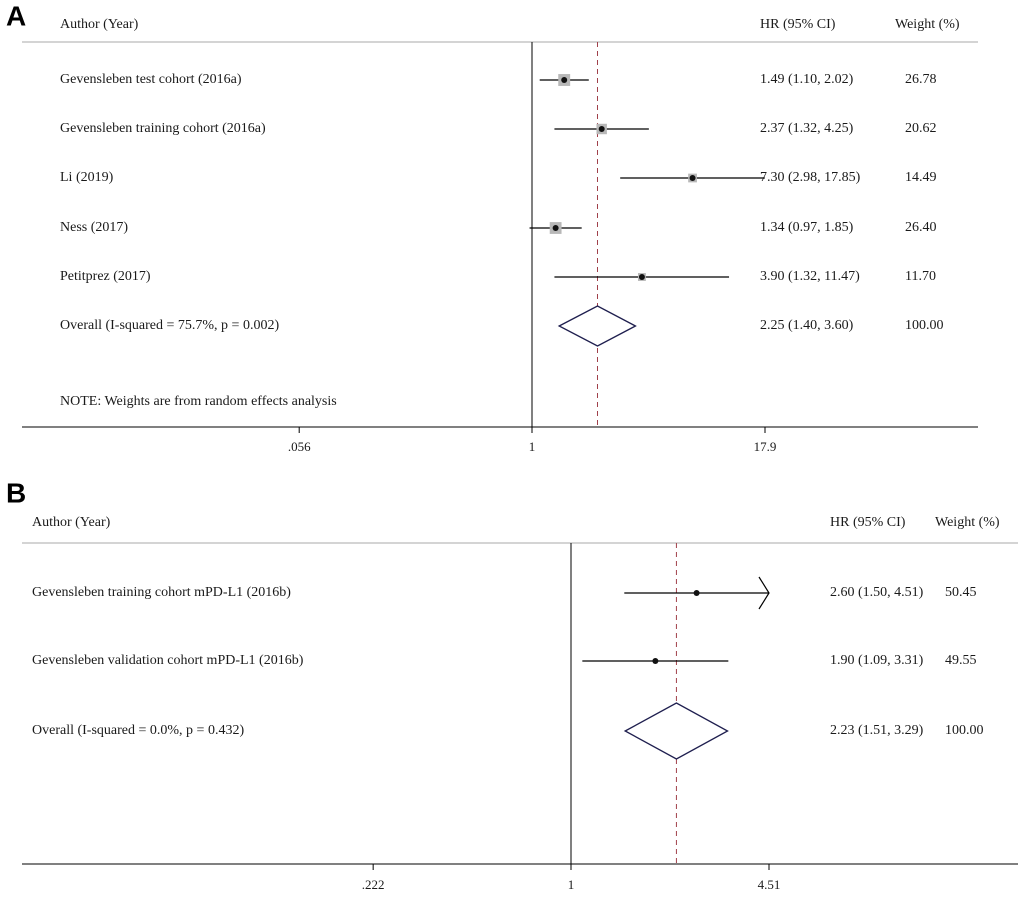  Describe the element at coordinates (769, 884) in the screenshot. I see `x-tick-label: 4.51` at that location.